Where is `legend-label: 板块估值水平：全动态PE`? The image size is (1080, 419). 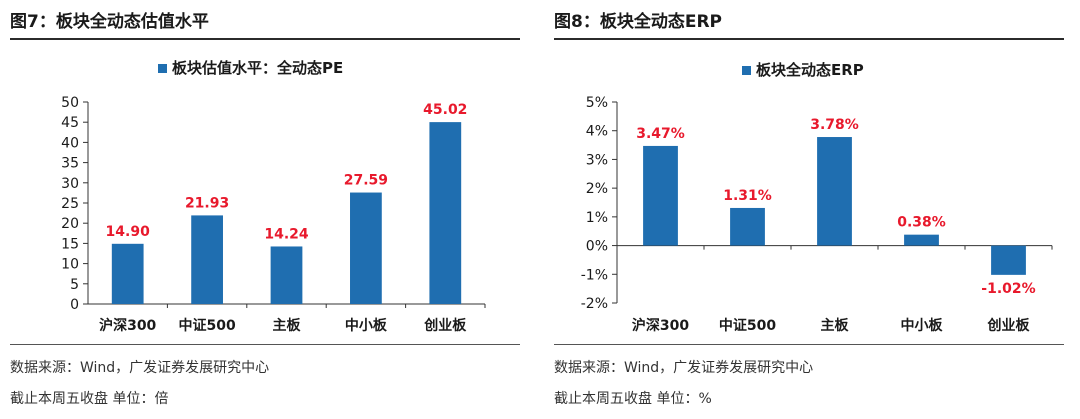 legend-label: 板块估值水平：全动态PE is located at coordinates (257, 68).